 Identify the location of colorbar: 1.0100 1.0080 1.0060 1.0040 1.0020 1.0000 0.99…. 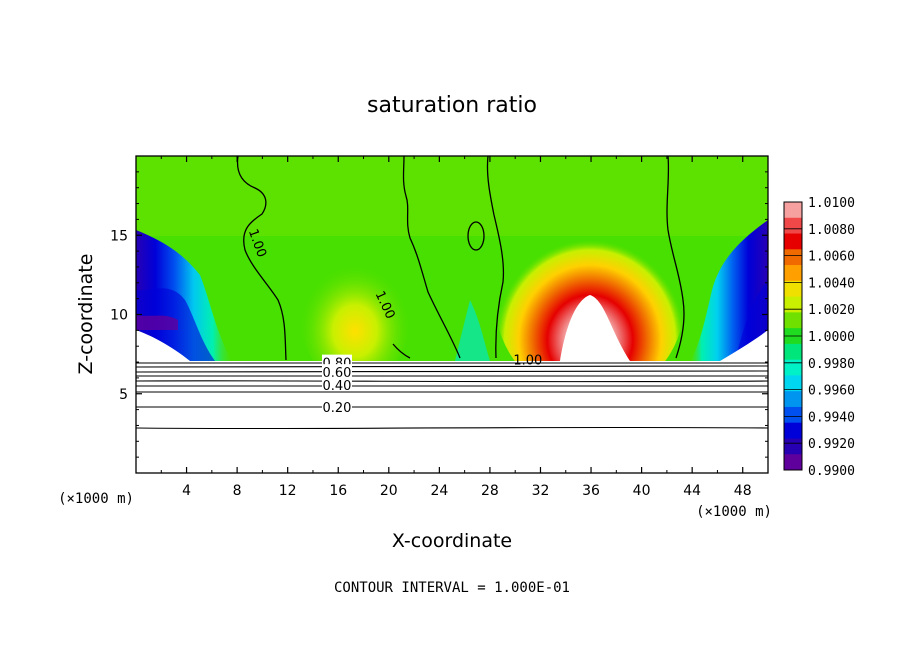
(819, 337).